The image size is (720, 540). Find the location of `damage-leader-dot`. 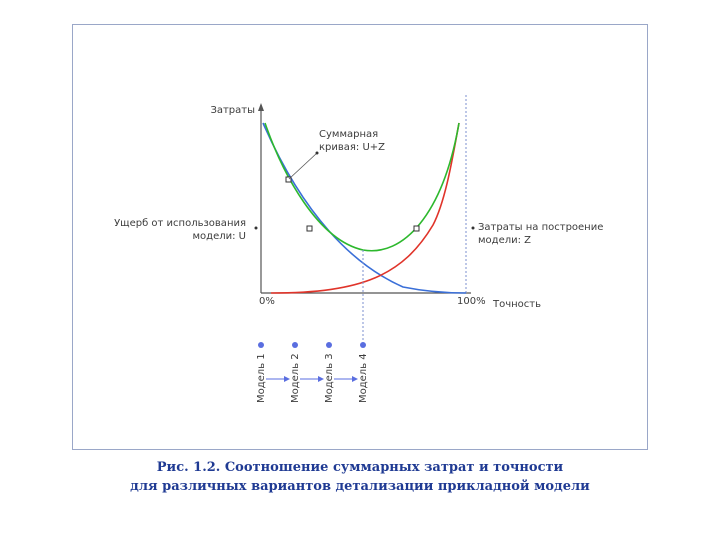

damage-leader-dot is located at coordinates (256, 228).